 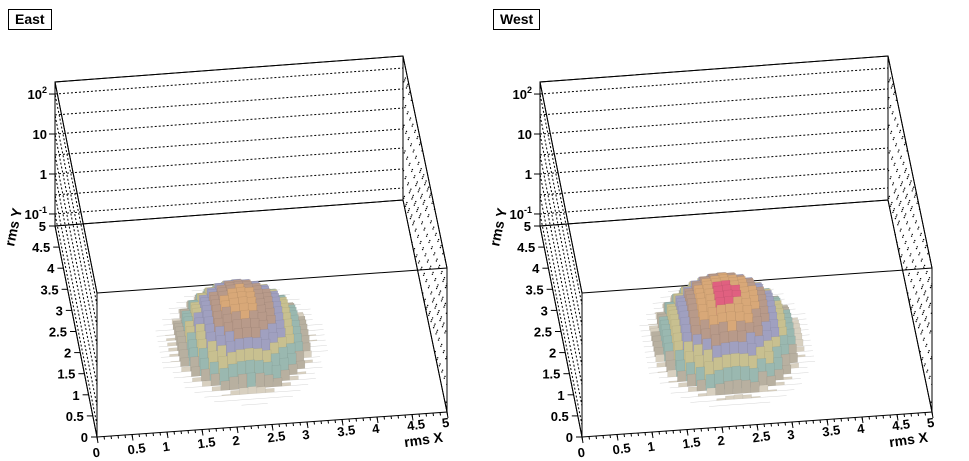 I want to click on lego-bars, so click(x=241, y=342).